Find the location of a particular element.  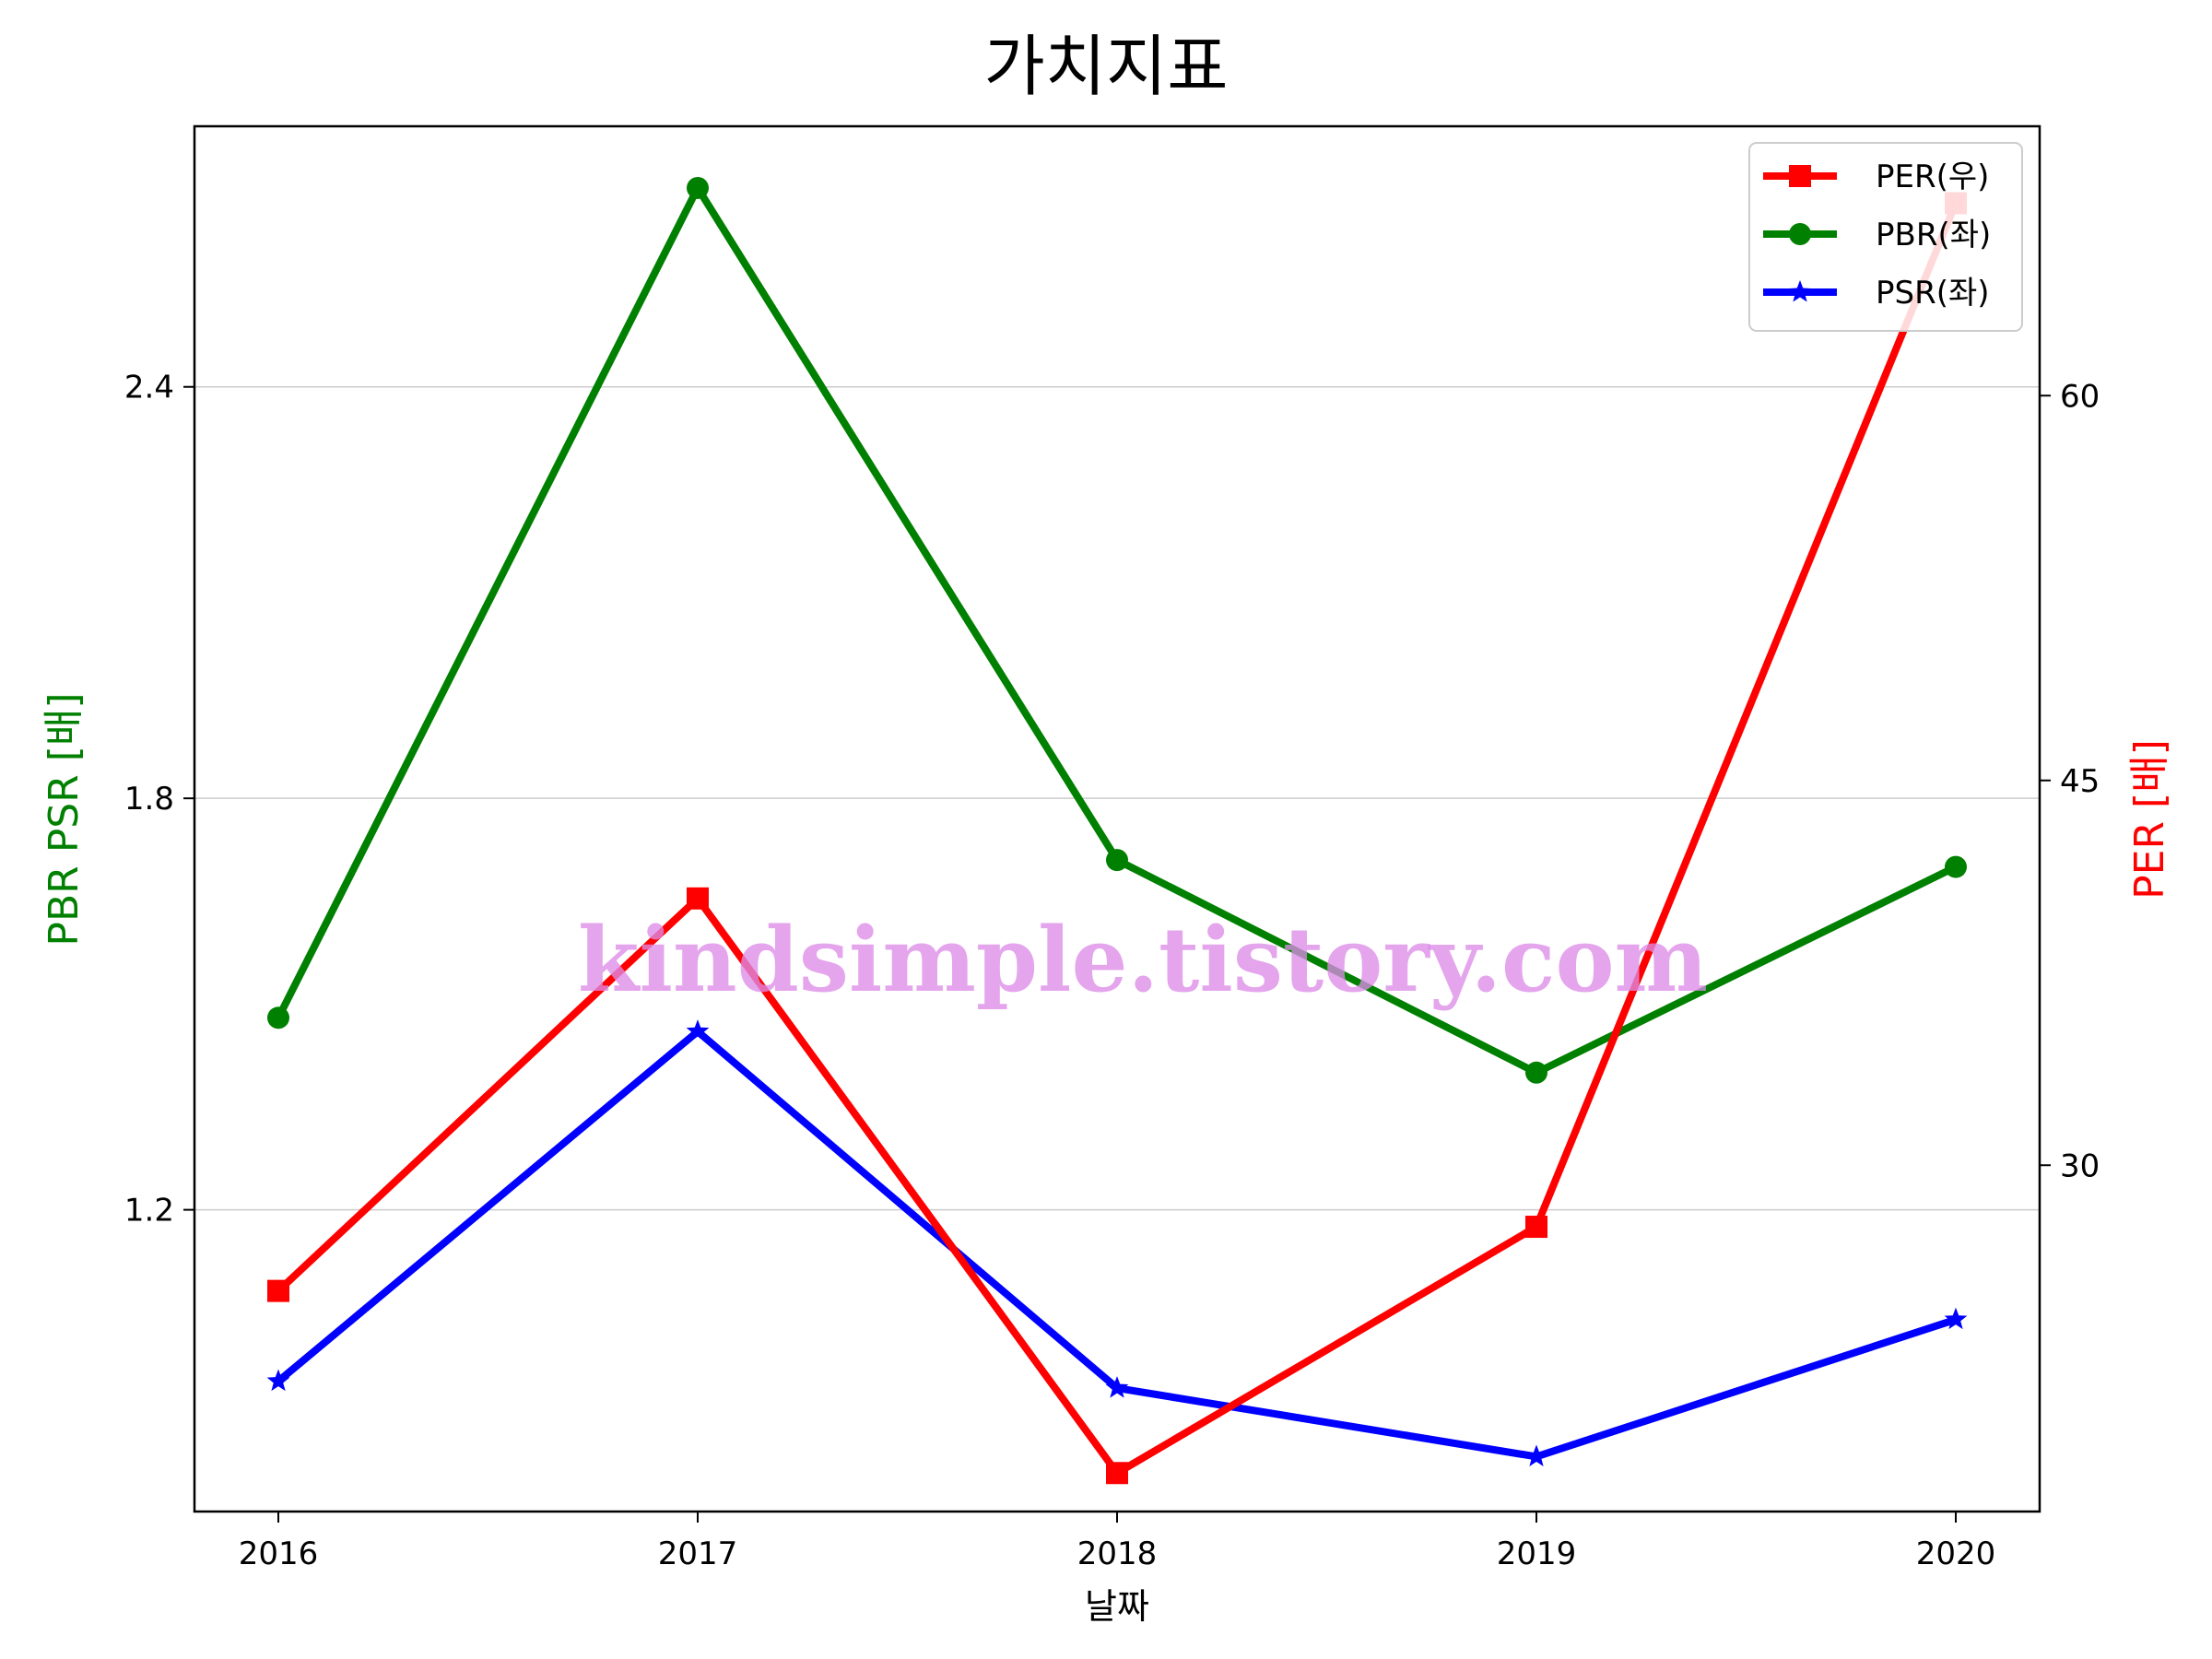

legend-entry-per: PER(우) is located at coordinates (1876, 177).